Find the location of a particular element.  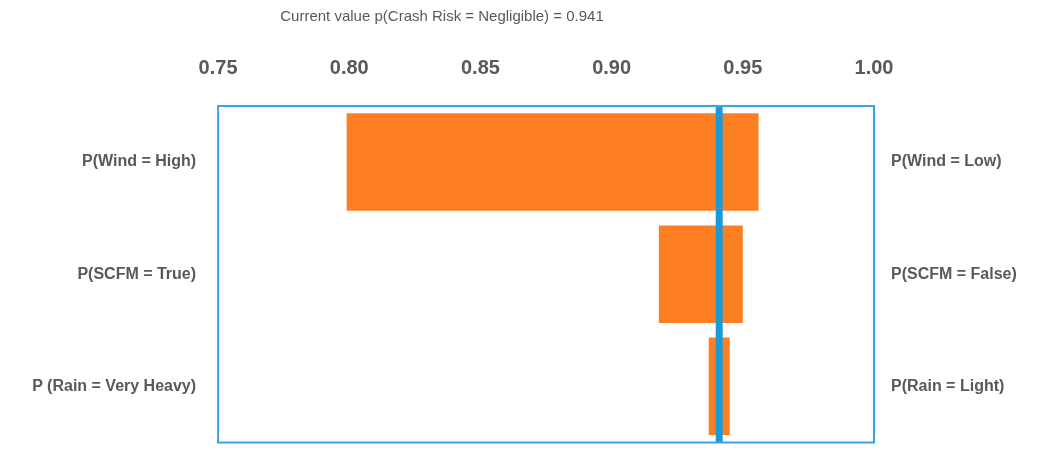

chart-title: Current value p(Crash Risk = Negligible) = 0.941 is located at coordinates (442, 16).